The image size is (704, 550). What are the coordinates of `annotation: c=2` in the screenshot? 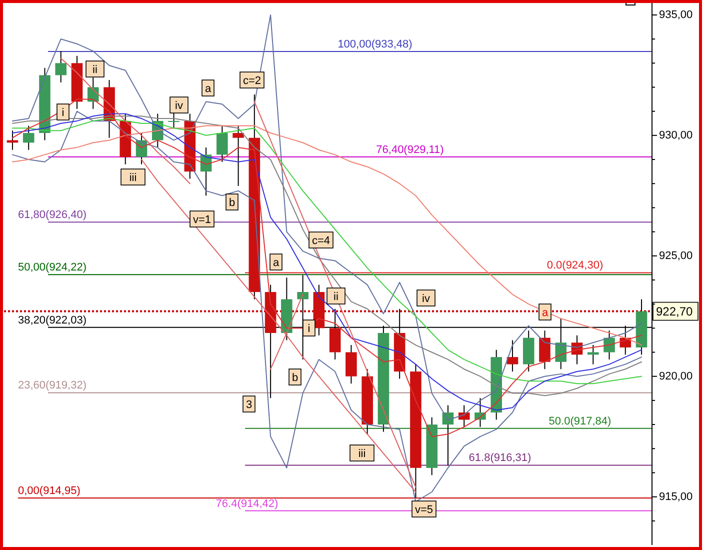 It's located at (252, 81).